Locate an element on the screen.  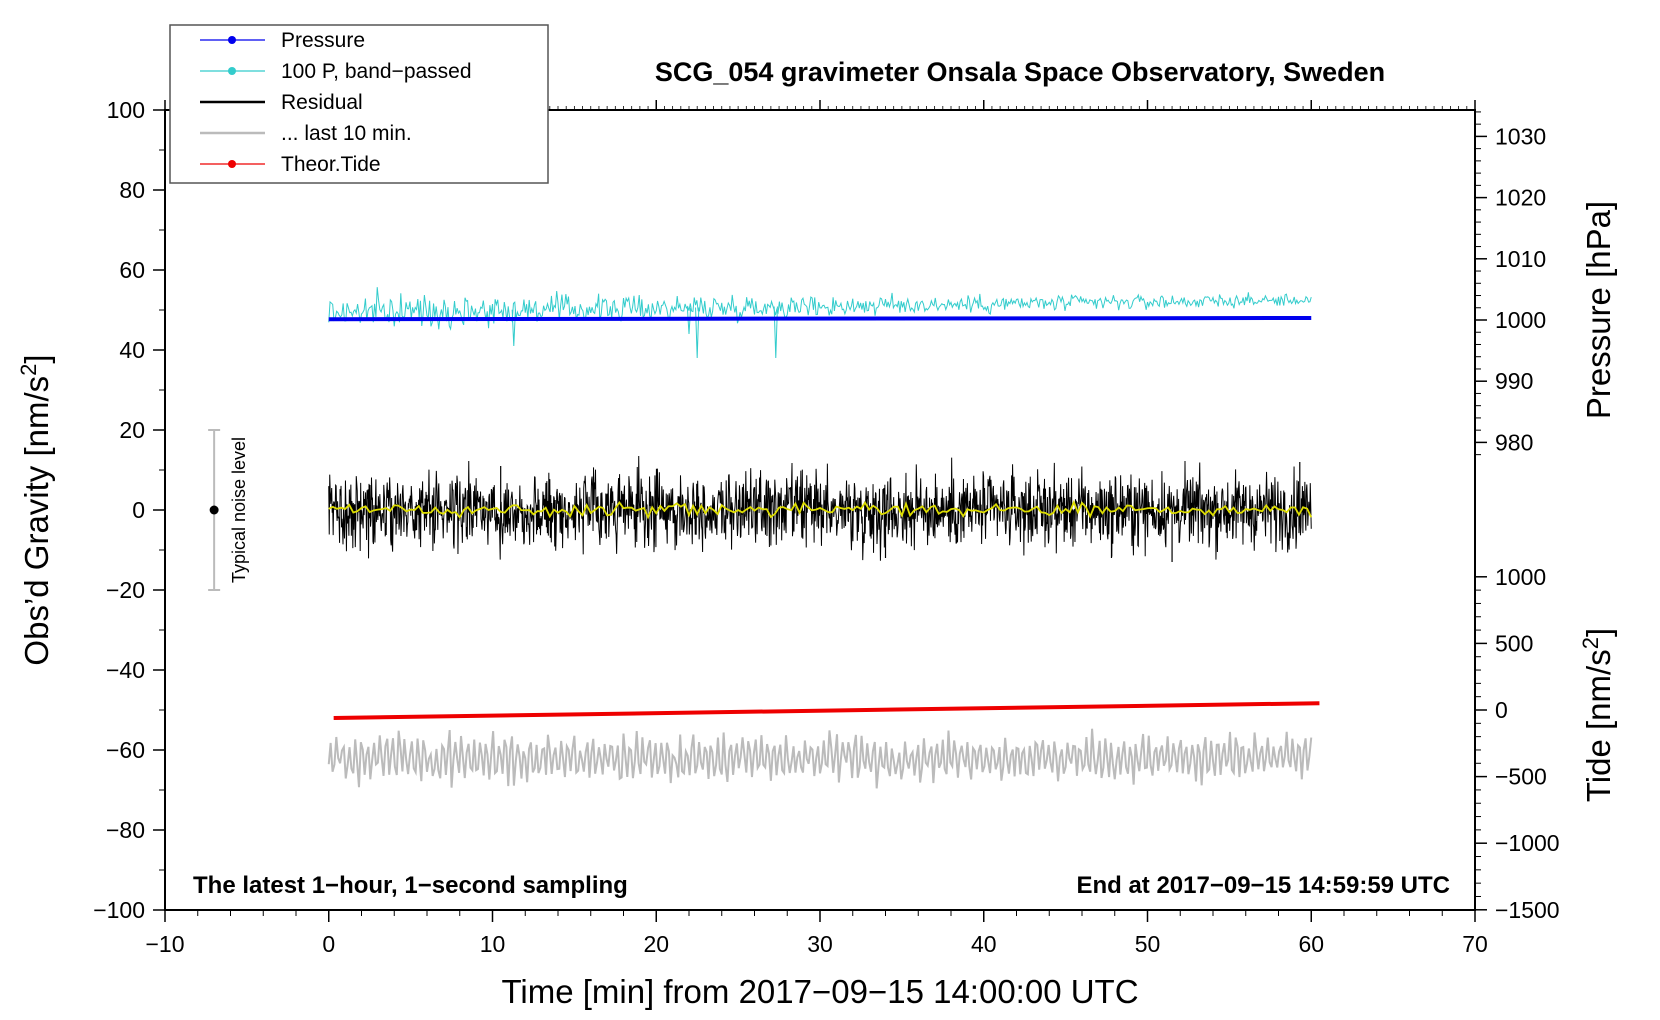
y-tick-label: −100 is located at coordinates (119, 910).